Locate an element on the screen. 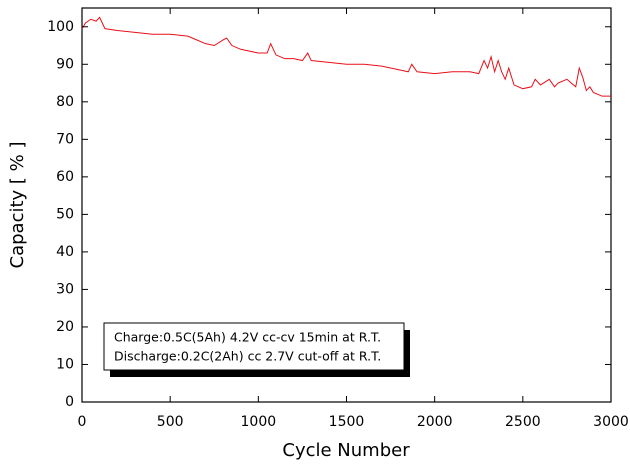 This screenshot has height=464, width=630. y-tick-label: 100 is located at coordinates (60, 27).